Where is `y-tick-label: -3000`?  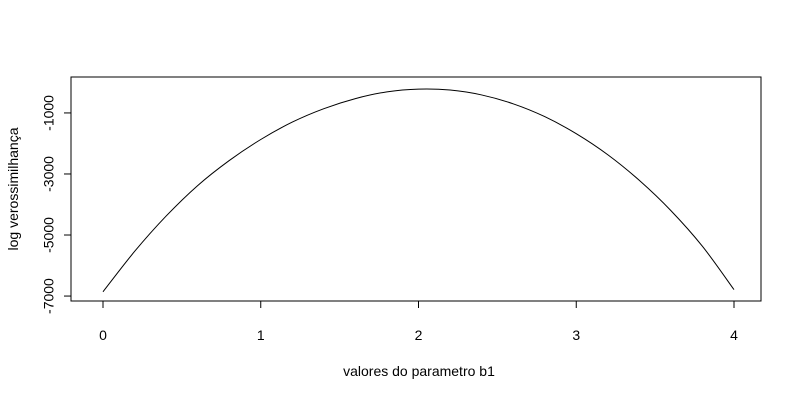 y-tick-label: -3000 is located at coordinates (49, 174).